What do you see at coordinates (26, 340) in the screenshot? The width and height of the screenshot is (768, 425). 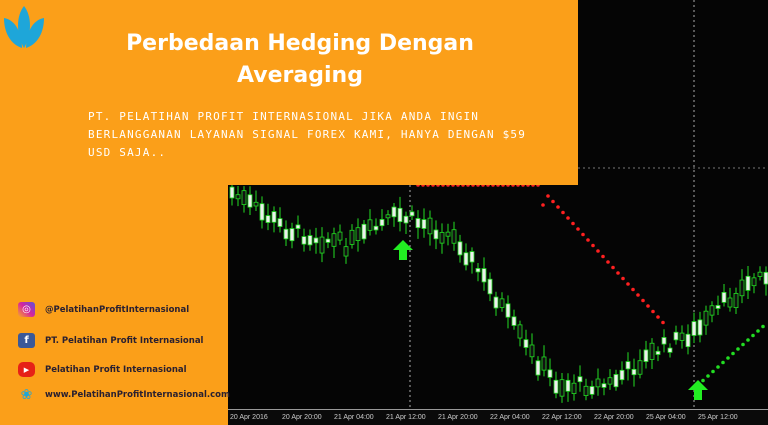 I see `facebook-icon: f` at bounding box center [26, 340].